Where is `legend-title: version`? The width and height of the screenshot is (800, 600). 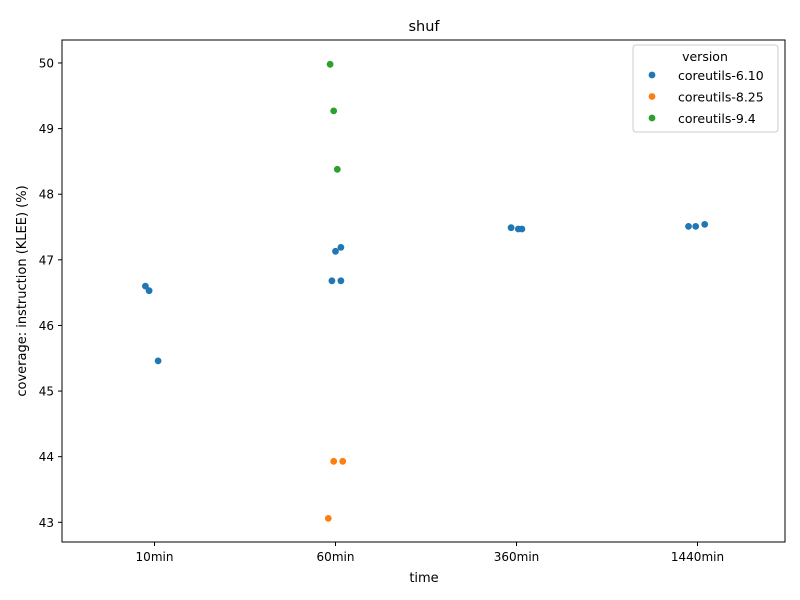 legend-title: version is located at coordinates (705, 56).